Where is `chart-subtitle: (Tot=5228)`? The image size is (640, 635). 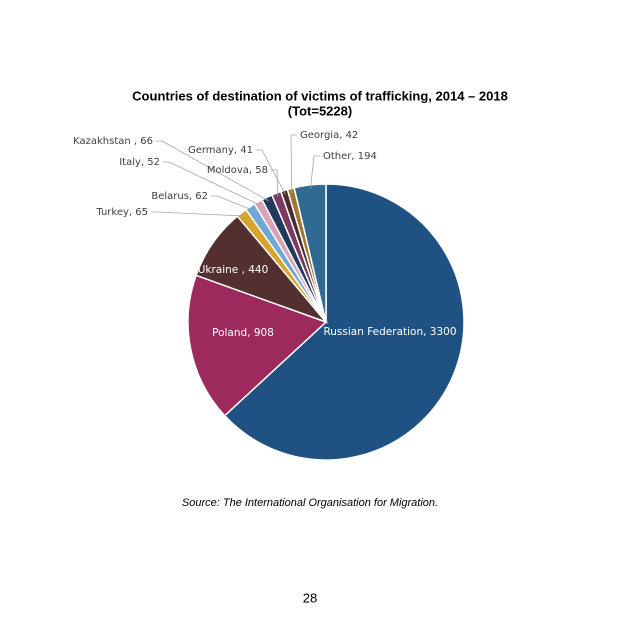 chart-subtitle: (Tot=5228) is located at coordinates (320, 110).